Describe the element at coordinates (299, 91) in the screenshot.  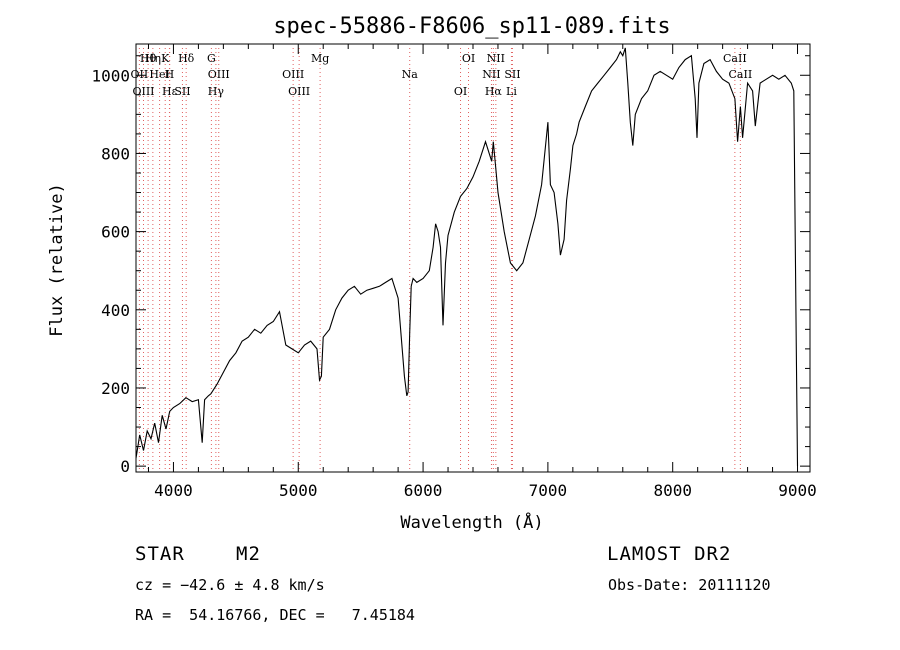
I see `line-label-14: OIII` at that location.